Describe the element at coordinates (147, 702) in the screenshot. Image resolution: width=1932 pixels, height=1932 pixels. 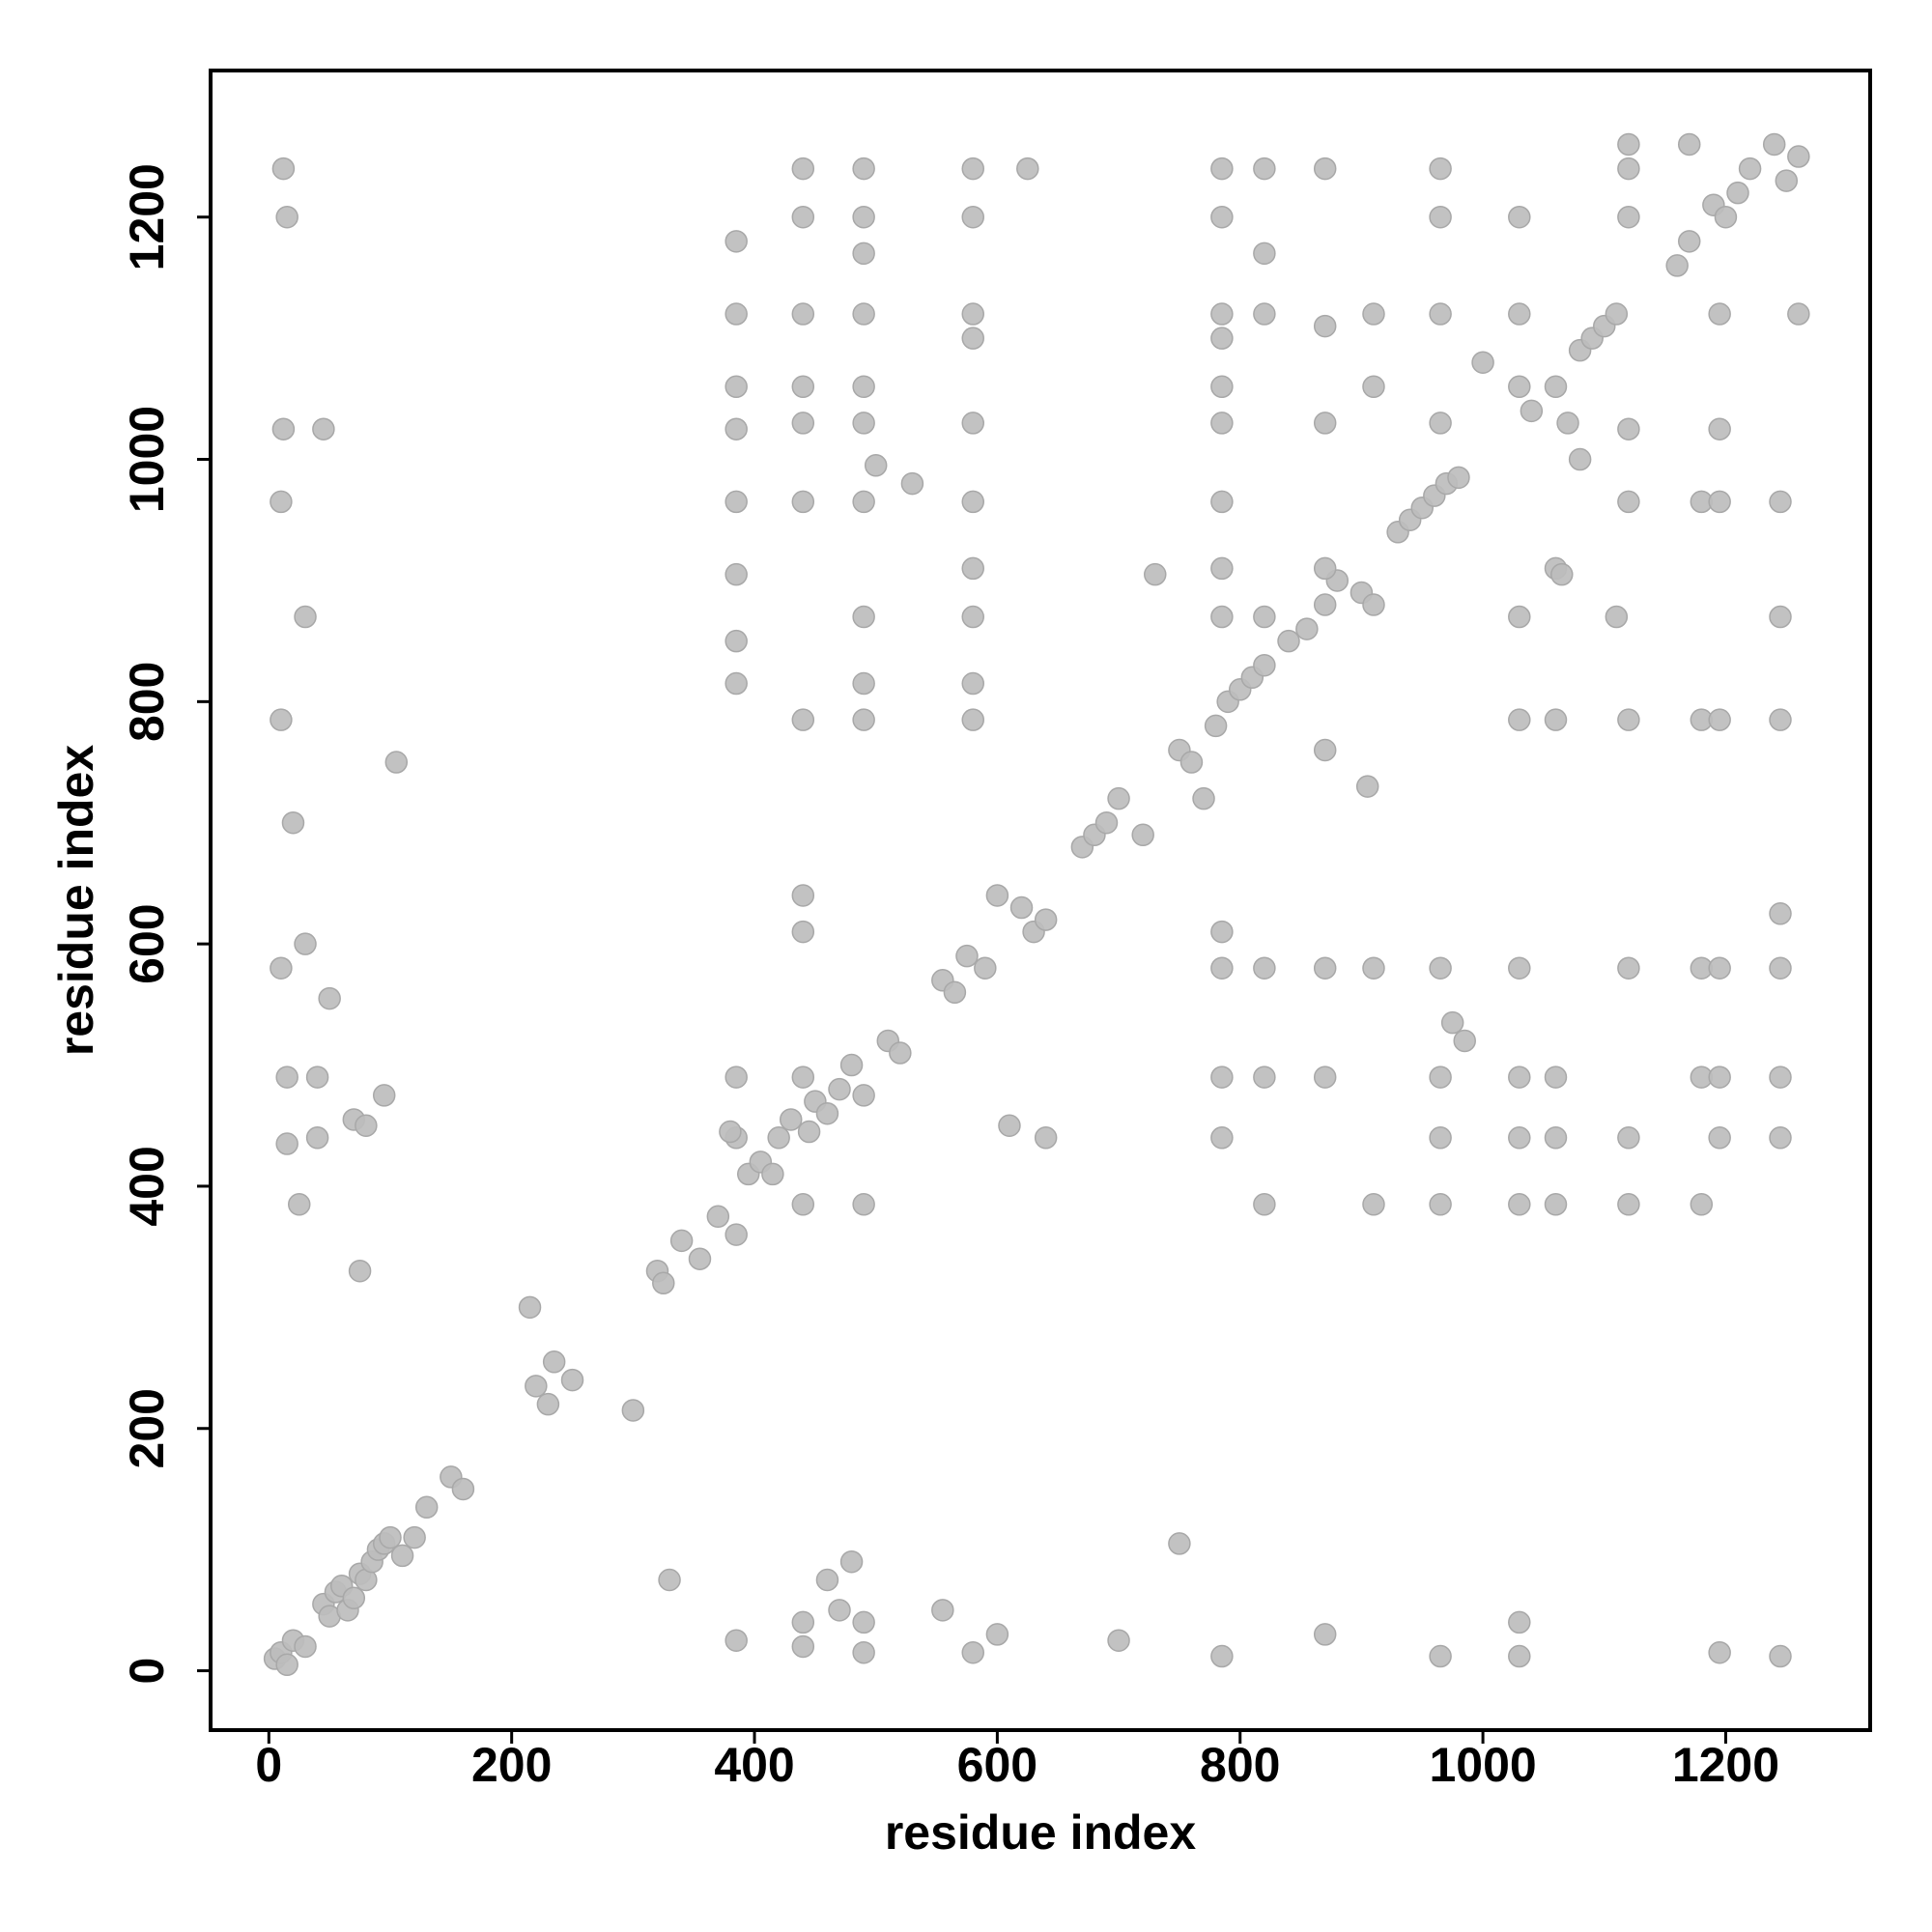
I see `y-tick-label: 800` at that location.